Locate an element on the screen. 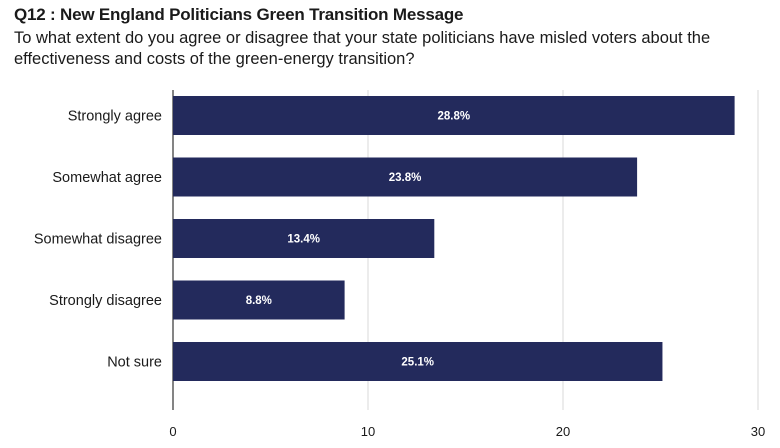  data-label: 13.4% is located at coordinates (303, 240).